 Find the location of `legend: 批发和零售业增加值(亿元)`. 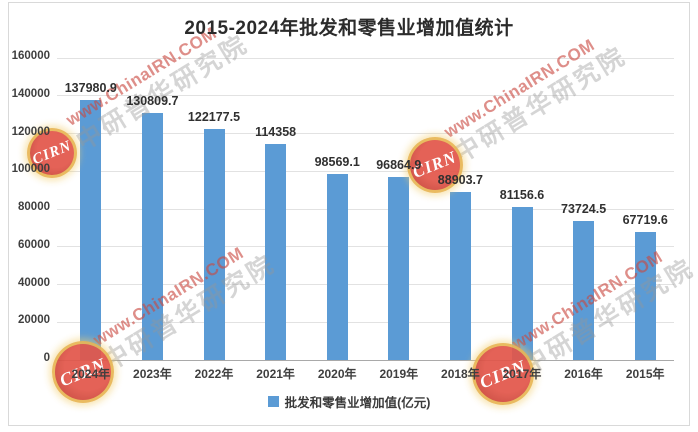

legend: 批发和零售业增加值(亿元) is located at coordinates (349, 401).